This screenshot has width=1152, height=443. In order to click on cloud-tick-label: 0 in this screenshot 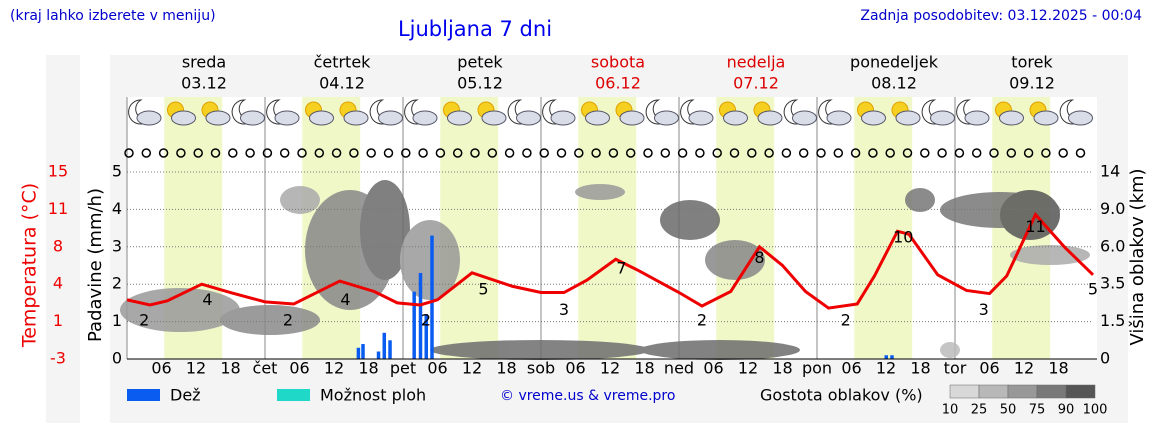, I will do `click(1105, 358)`.